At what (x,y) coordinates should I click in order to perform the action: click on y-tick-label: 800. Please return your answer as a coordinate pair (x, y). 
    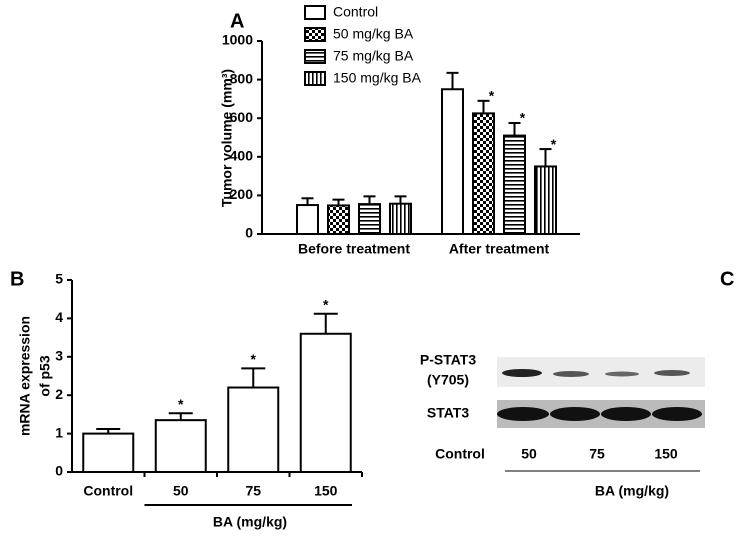
    Looking at the image, I should click on (242, 78).